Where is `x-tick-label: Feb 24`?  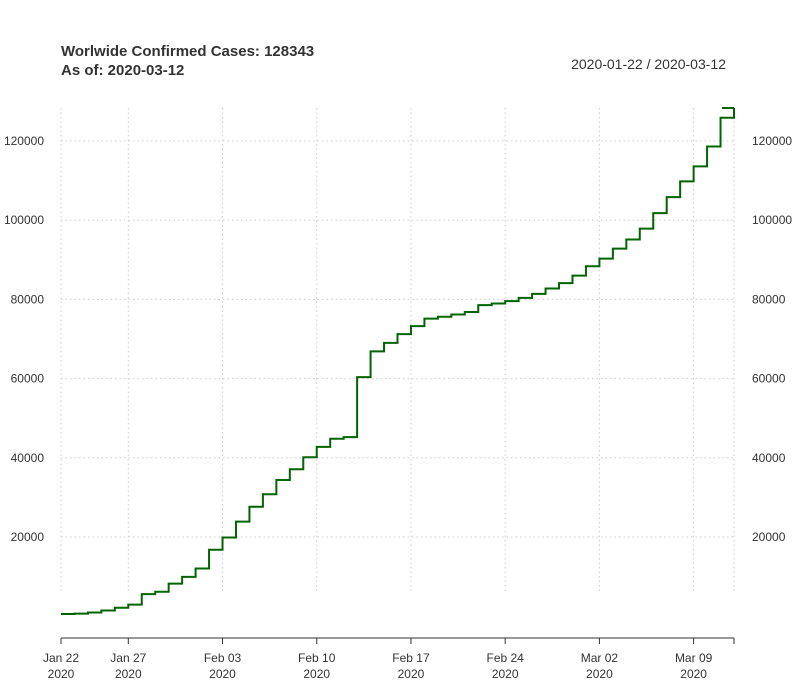 x-tick-label: Feb 24 is located at coordinates (506, 658).